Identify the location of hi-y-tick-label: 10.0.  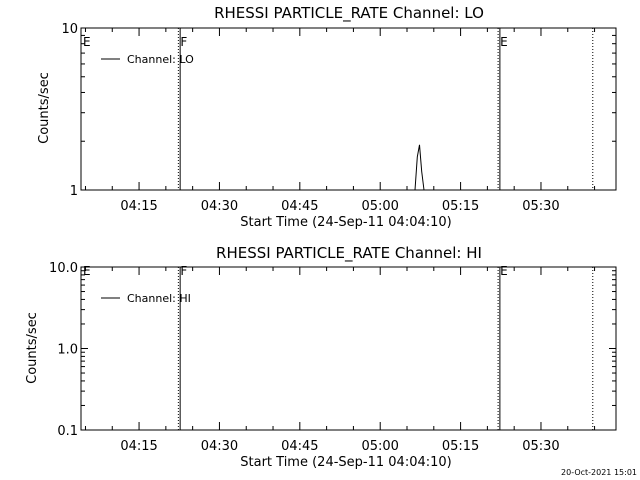
(63, 268).